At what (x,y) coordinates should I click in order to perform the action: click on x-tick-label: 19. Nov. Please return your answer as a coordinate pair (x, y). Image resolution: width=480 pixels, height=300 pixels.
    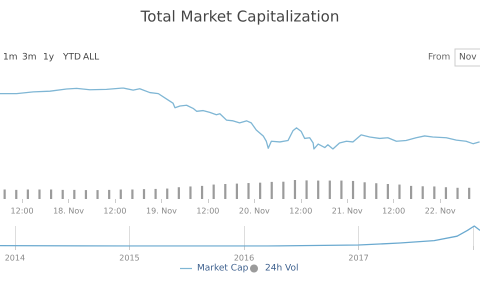
    Looking at the image, I should click on (162, 211).